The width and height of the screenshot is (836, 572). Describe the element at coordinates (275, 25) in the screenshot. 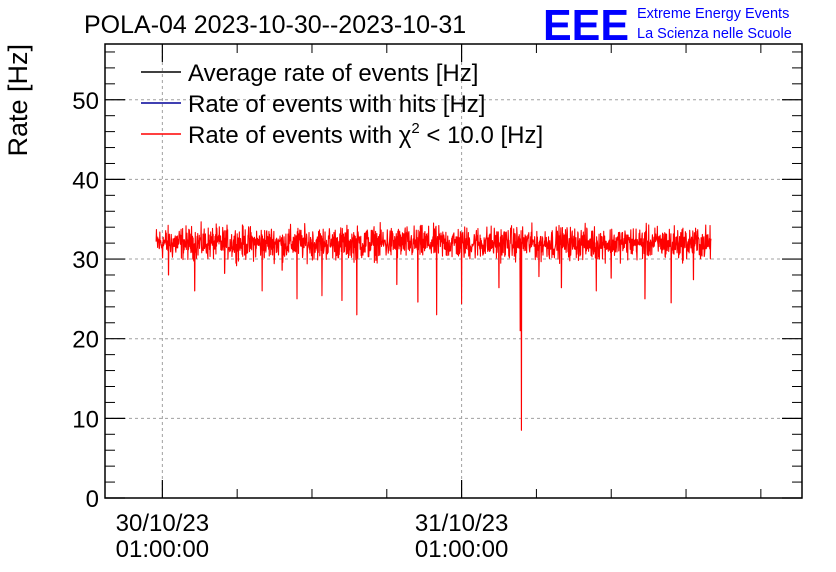

I see `chart-title: POLA-04 2023-10-30--2023-10-31` at that location.